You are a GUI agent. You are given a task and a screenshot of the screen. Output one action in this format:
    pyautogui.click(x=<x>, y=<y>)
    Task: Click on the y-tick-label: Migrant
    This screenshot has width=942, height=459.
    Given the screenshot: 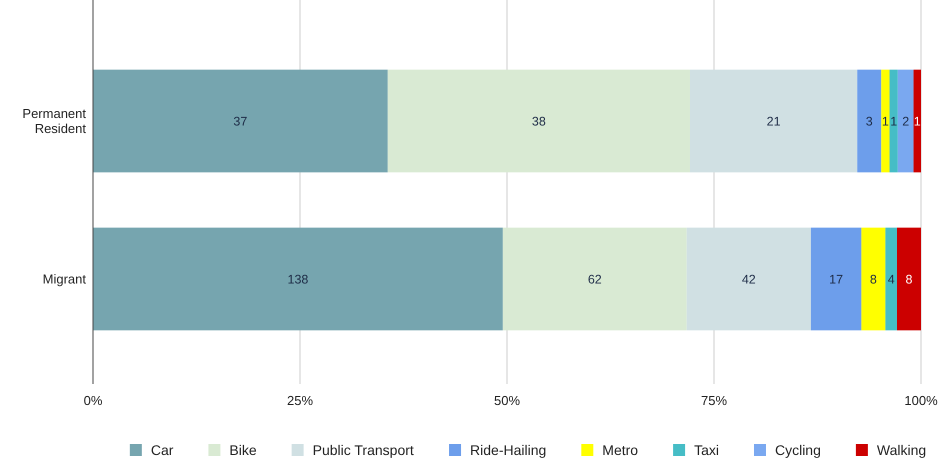 What is the action you would take?
    pyautogui.click(x=64, y=279)
    